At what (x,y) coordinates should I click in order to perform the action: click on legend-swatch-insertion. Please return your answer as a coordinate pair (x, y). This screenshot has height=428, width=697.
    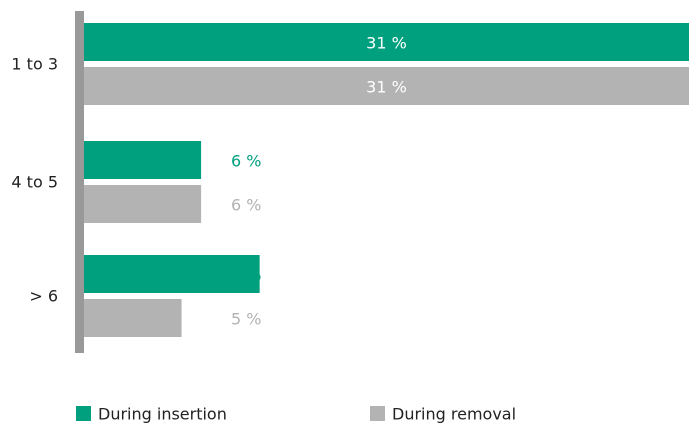
    Looking at the image, I should click on (83, 413).